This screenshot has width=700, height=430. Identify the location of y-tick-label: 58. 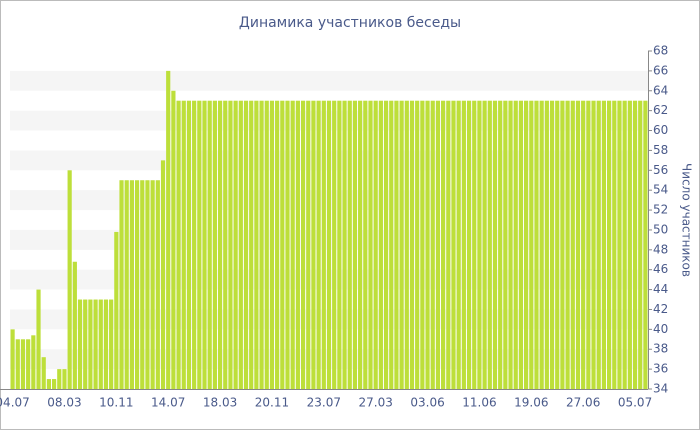
(660, 150).